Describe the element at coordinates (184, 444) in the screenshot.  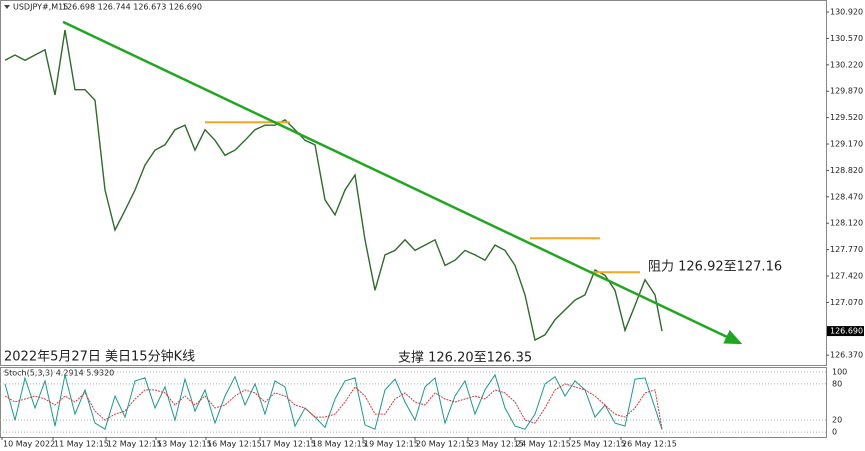
I see `x-tick-label: 13 May 12:15` at that location.